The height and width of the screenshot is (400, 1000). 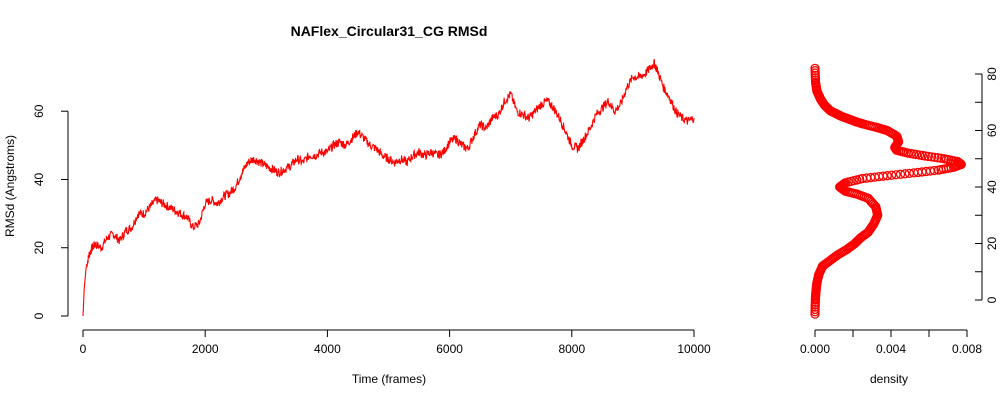 I want to click on density-y-tick-label: 80, so click(x=992, y=74).